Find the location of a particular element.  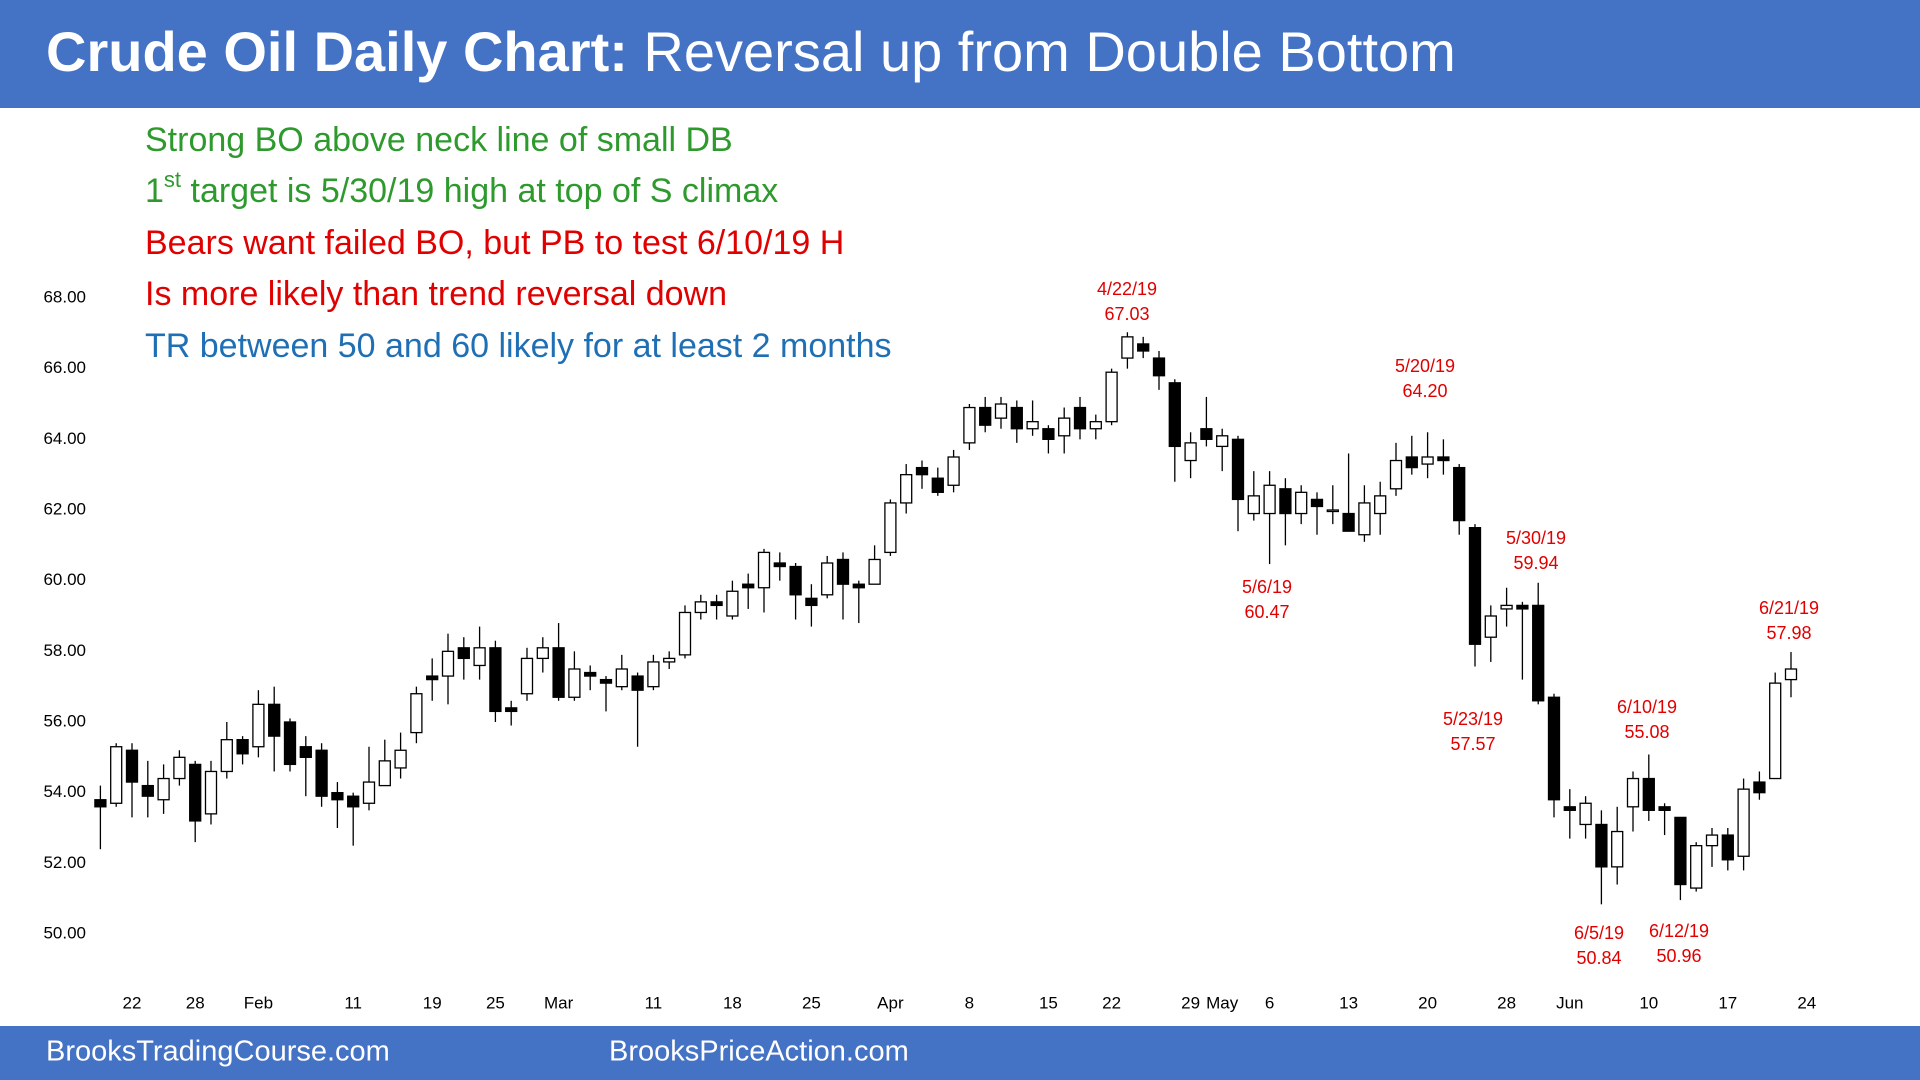

annotation-price: 57.57 is located at coordinates (1472, 744).